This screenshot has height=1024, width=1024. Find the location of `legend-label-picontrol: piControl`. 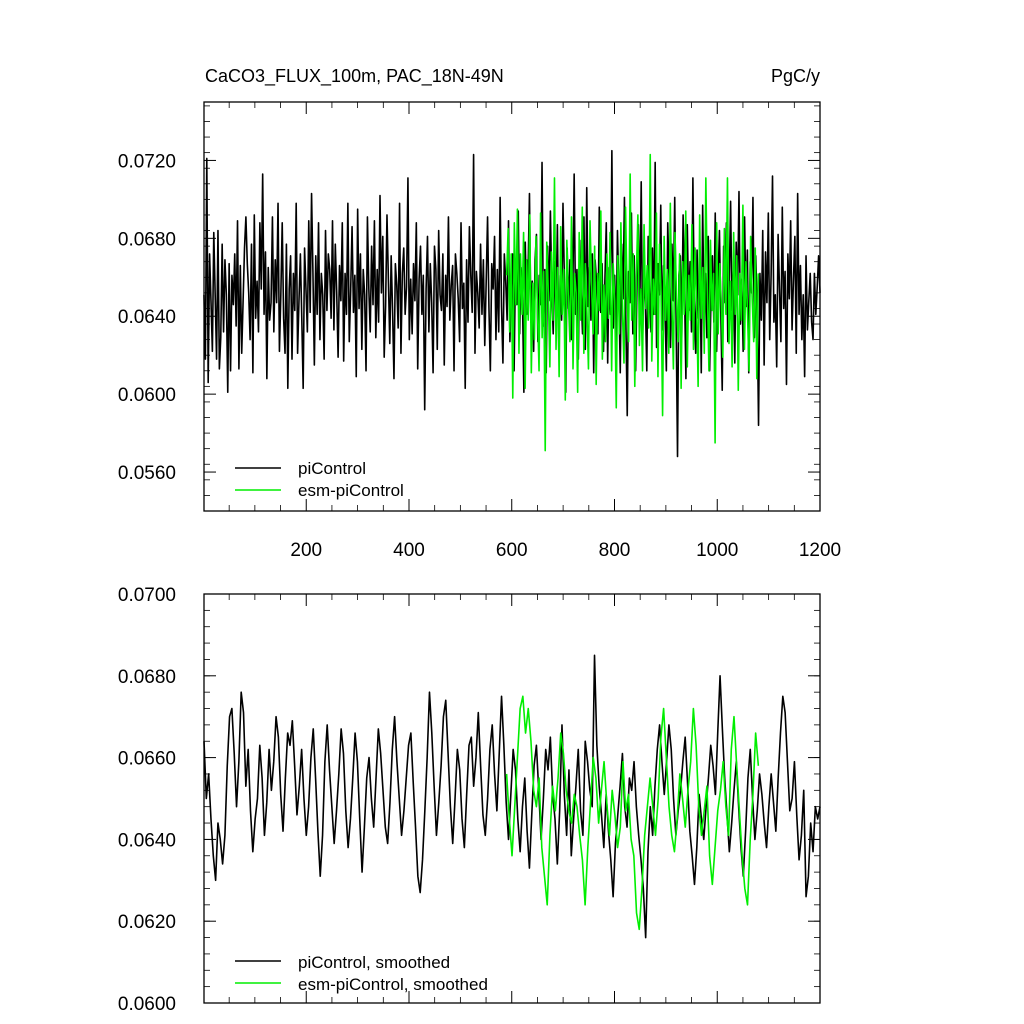

legend-label-picontrol: piControl is located at coordinates (332, 468).